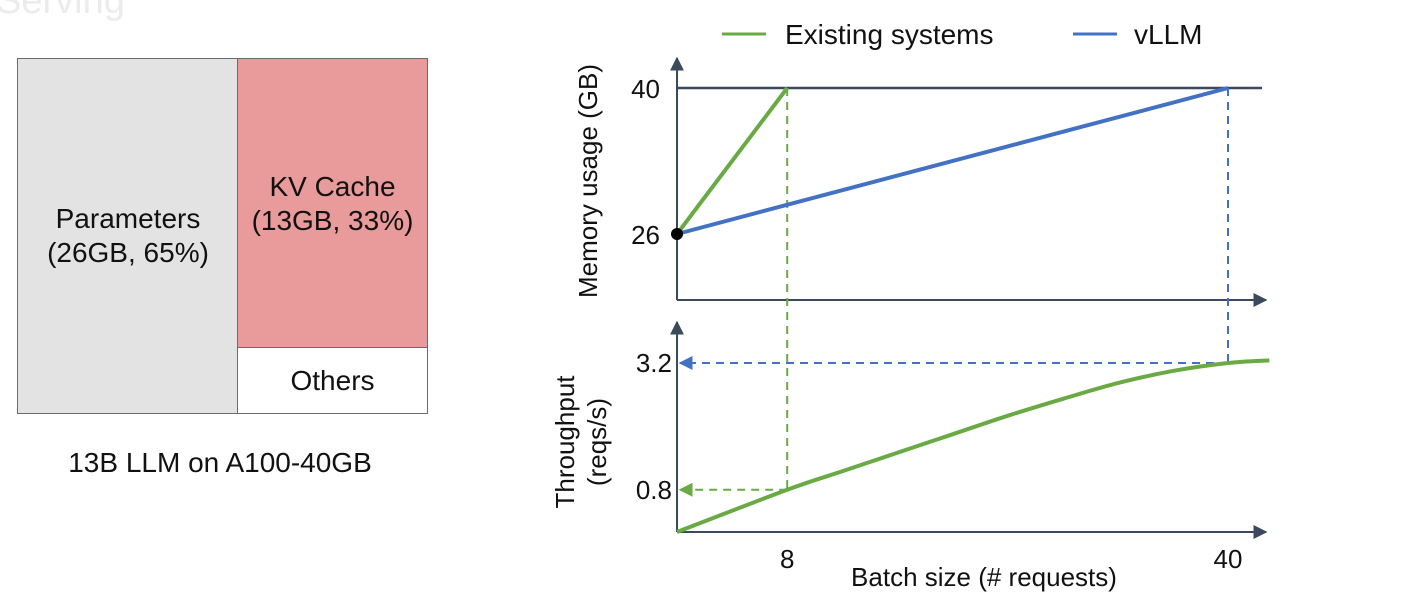 The width and height of the screenshot is (1407, 594). I want to click on x-axis-title: Batch size (# requests), so click(984, 577).